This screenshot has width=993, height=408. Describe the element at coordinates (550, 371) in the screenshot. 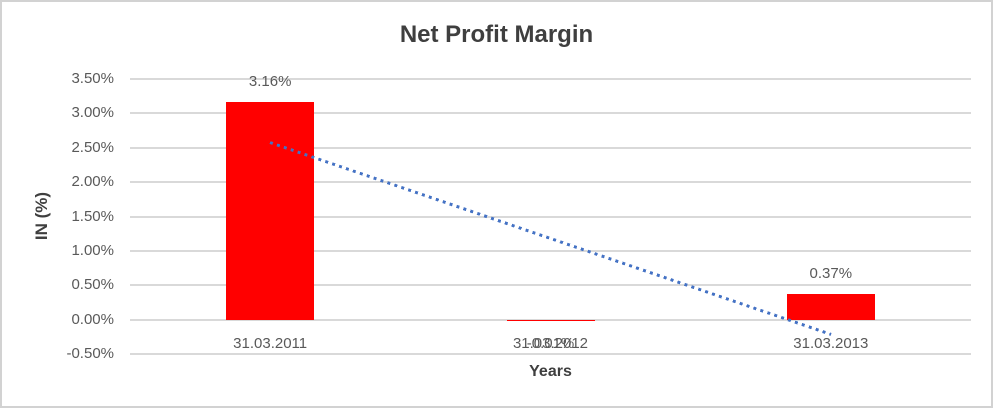

I see `x-axis-title: Years` at that location.